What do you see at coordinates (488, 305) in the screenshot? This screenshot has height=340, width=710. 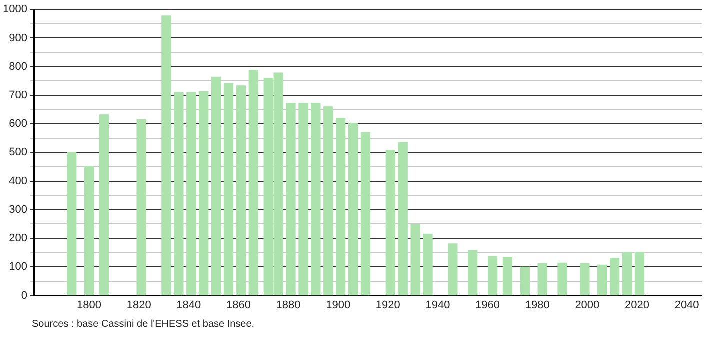 I see `x-tick-label: 1960` at bounding box center [488, 305].